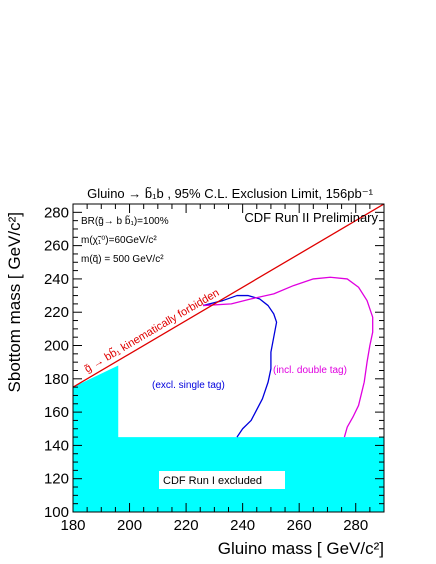 The image size is (436, 564). What do you see at coordinates (72, 525) in the screenshot?
I see `x-tick-label: 180` at bounding box center [72, 525].